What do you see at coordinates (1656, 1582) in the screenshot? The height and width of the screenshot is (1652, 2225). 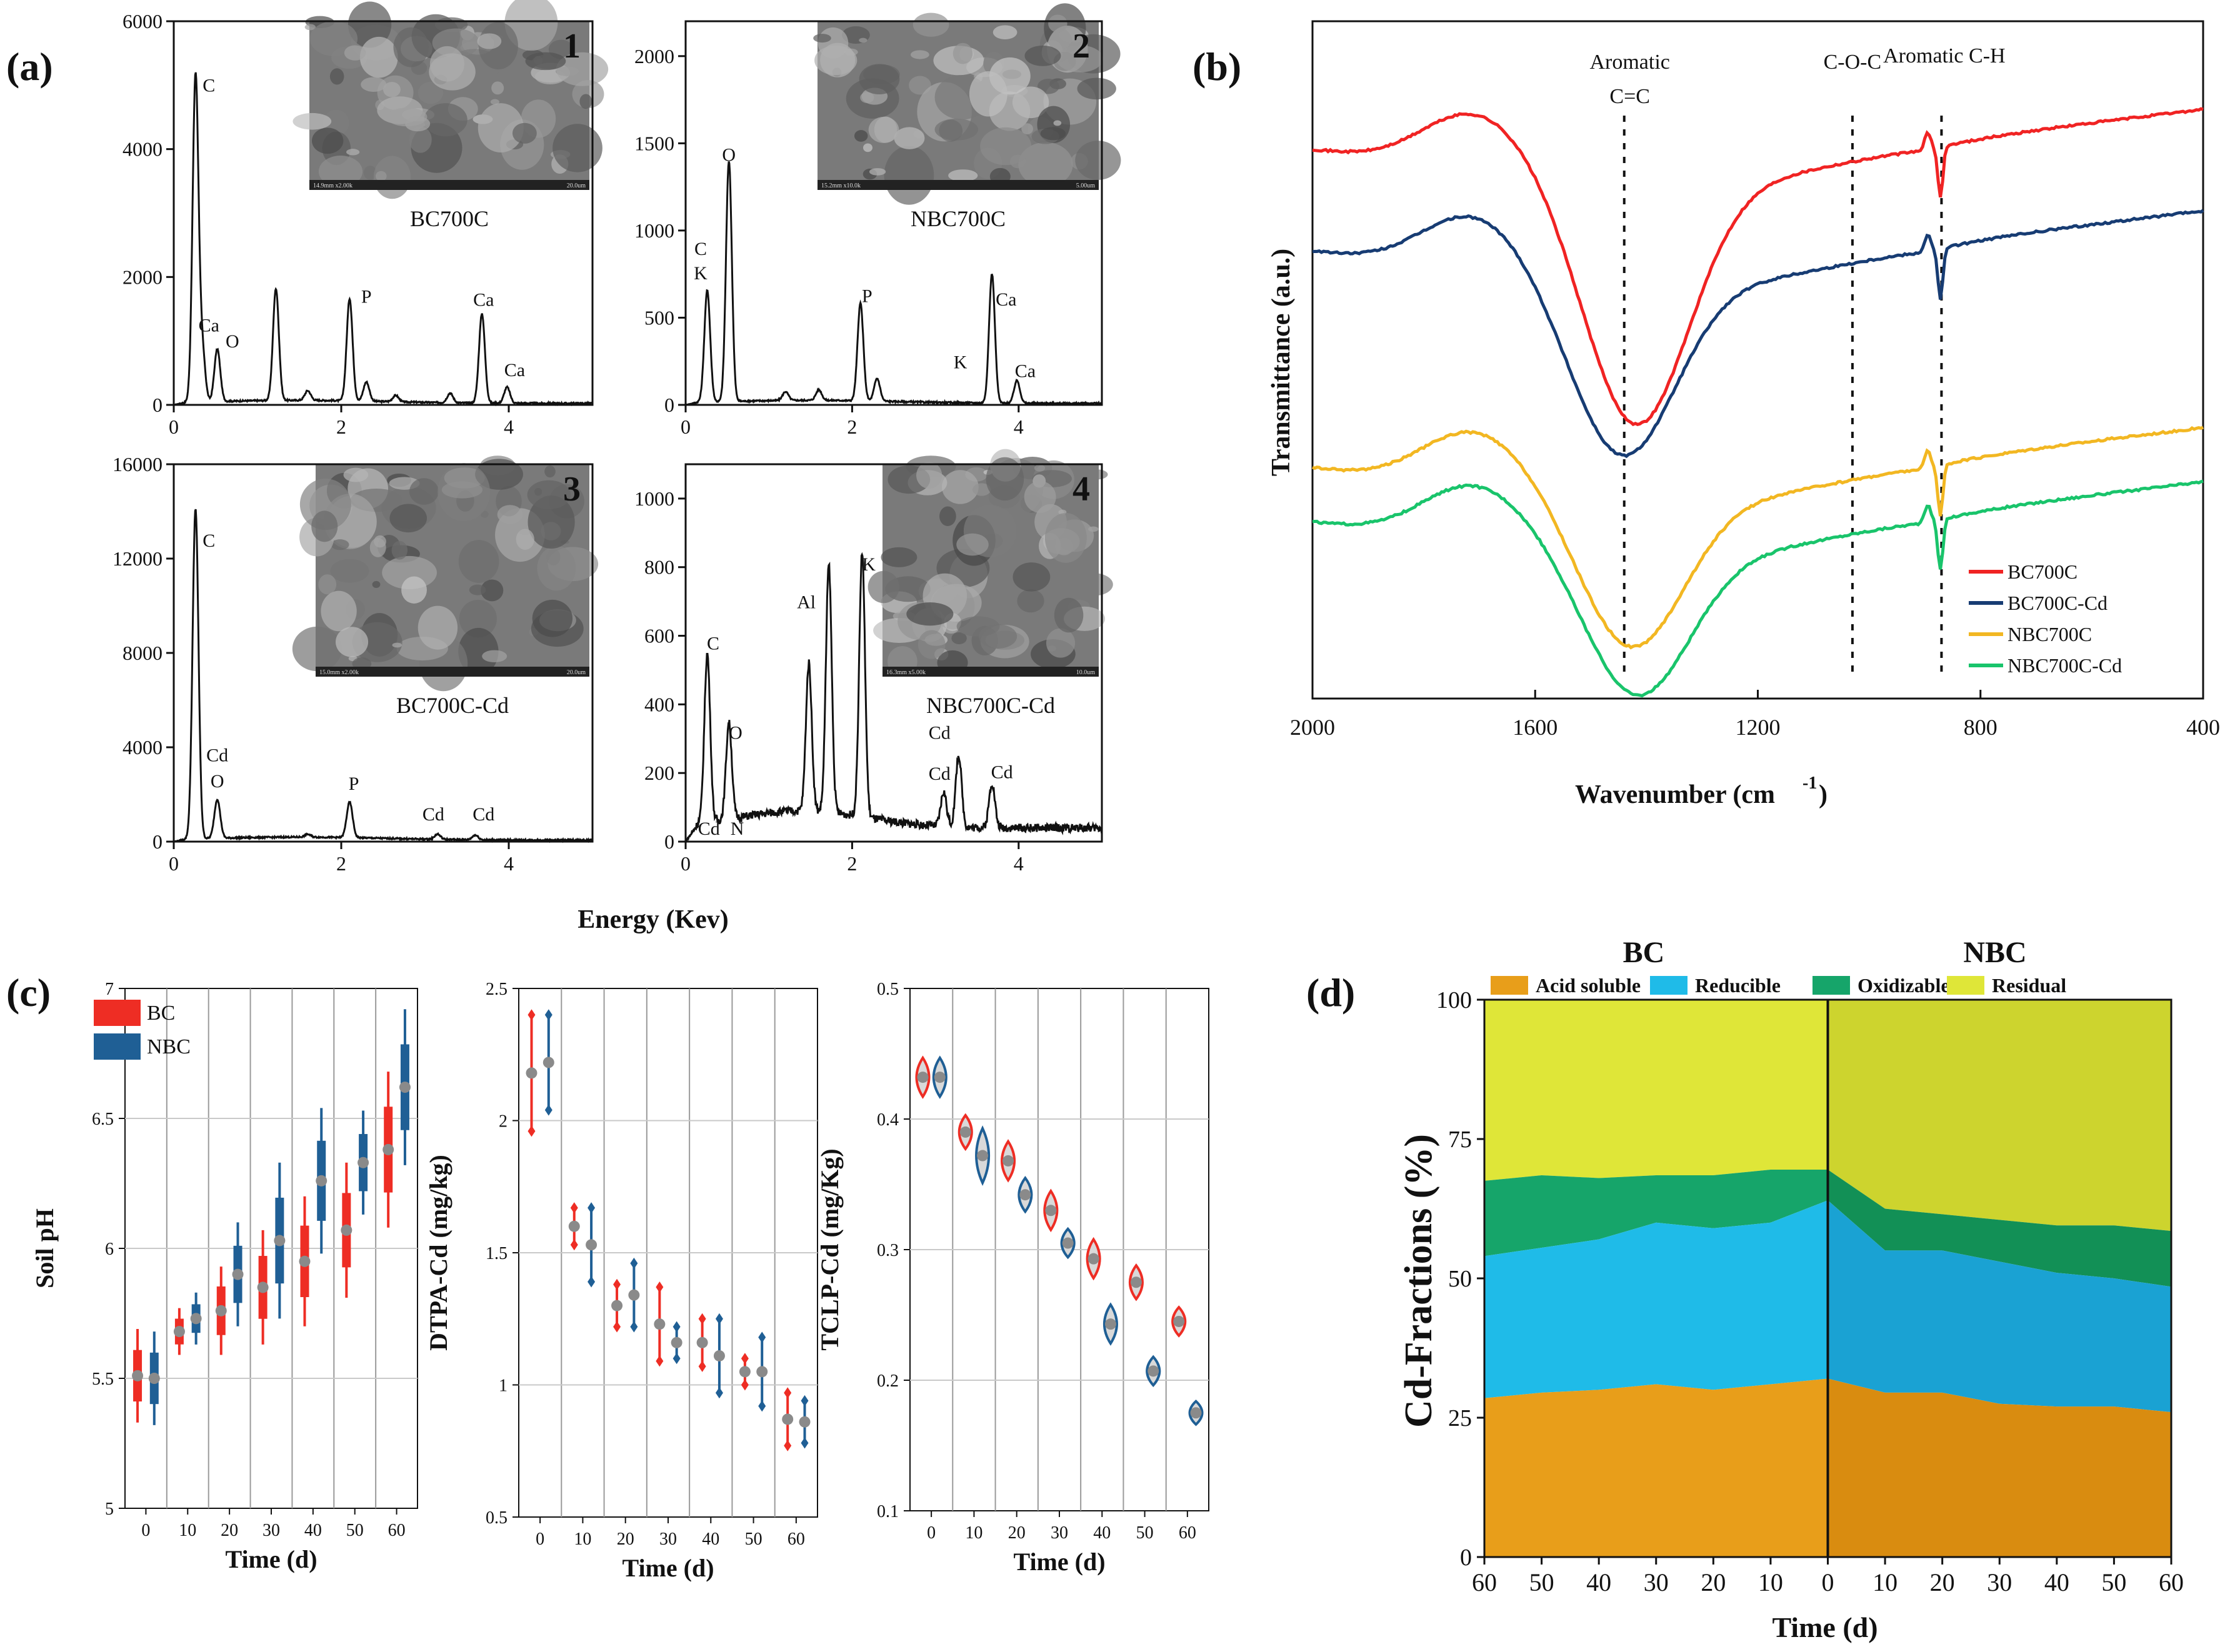 I see `fractions-x-tick-label: 30` at bounding box center [1656, 1582].